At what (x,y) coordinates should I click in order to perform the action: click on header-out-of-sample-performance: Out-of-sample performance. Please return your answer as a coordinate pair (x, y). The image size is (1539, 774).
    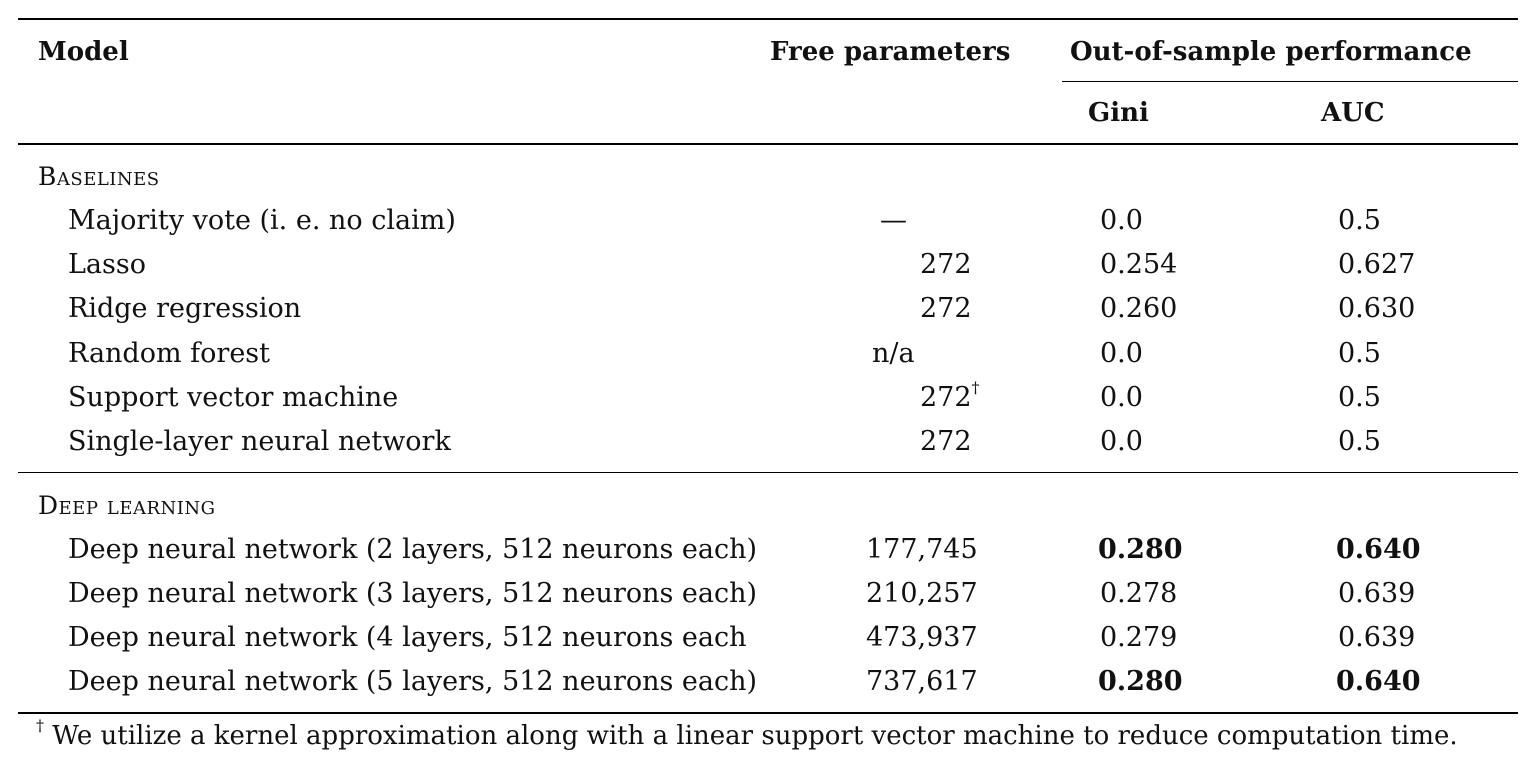
    Looking at the image, I should click on (1271, 52).